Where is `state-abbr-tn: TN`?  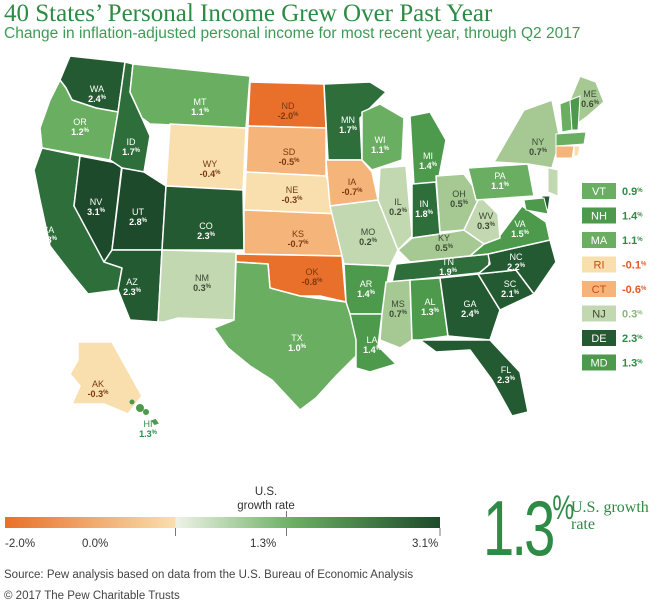 state-abbr-tn: TN is located at coordinates (448, 262).